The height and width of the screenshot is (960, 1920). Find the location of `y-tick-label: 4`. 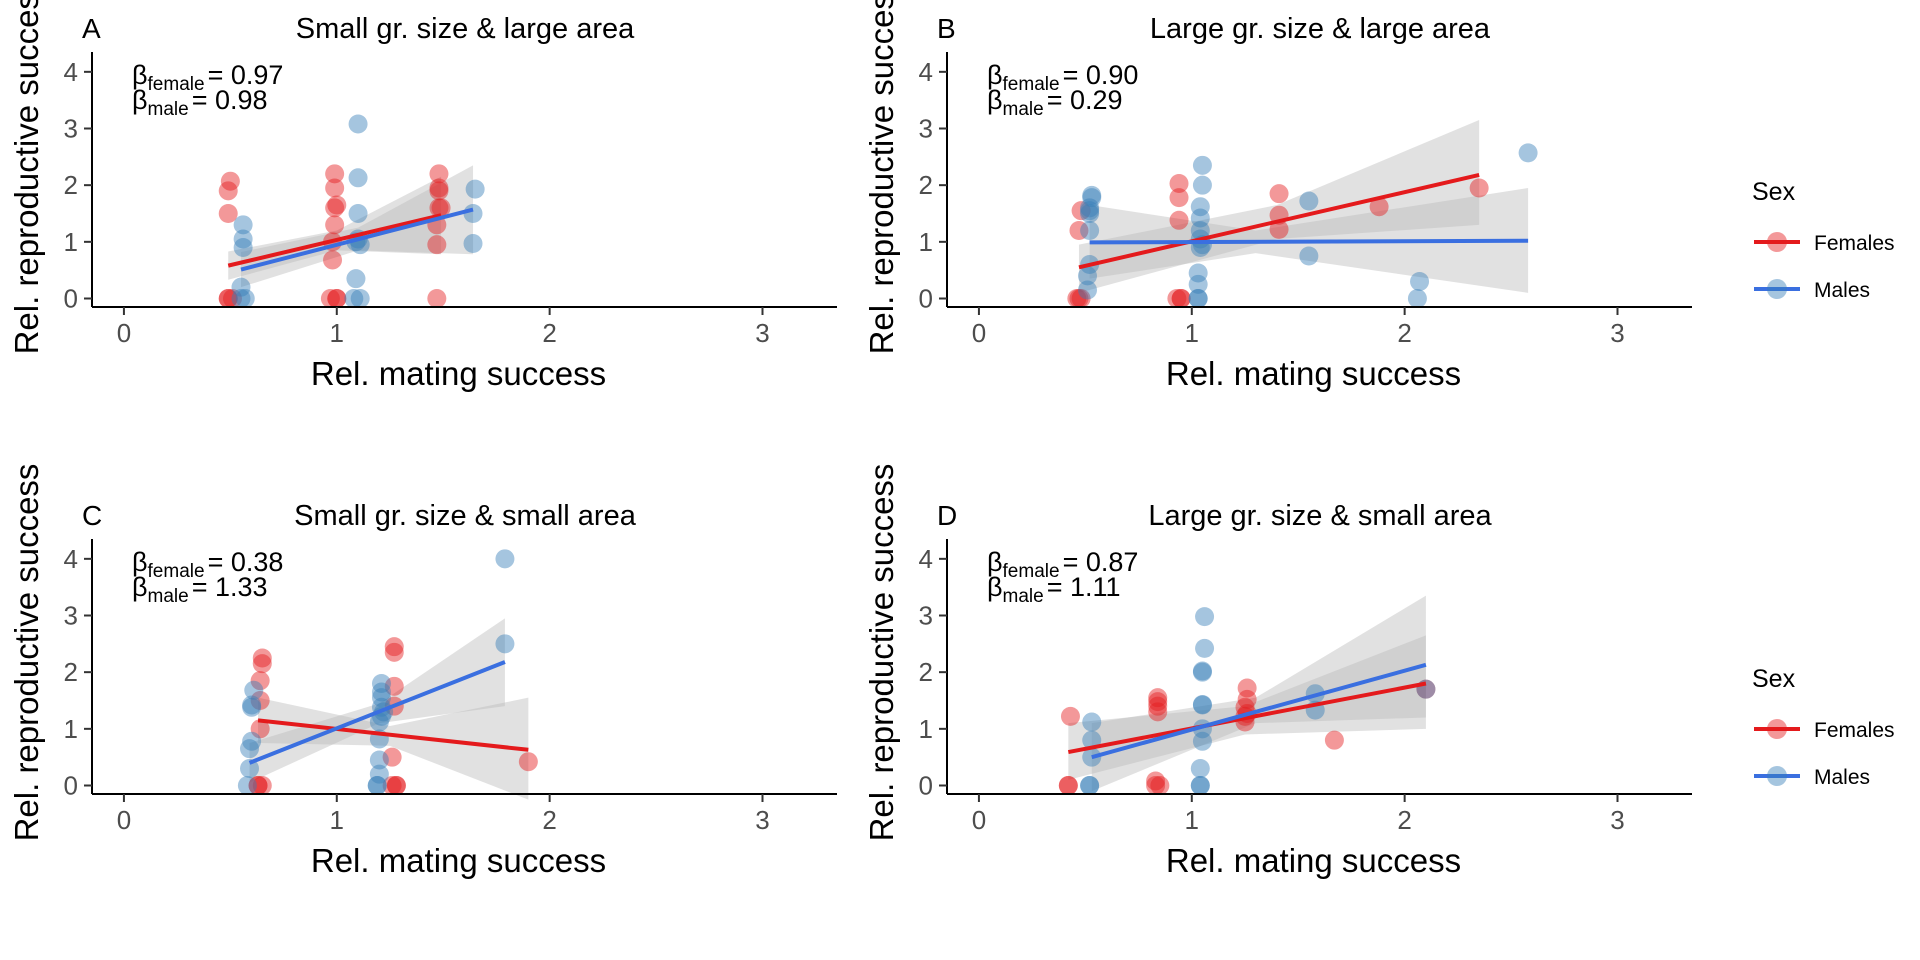

y-tick-label: 4 is located at coordinates (926, 72).